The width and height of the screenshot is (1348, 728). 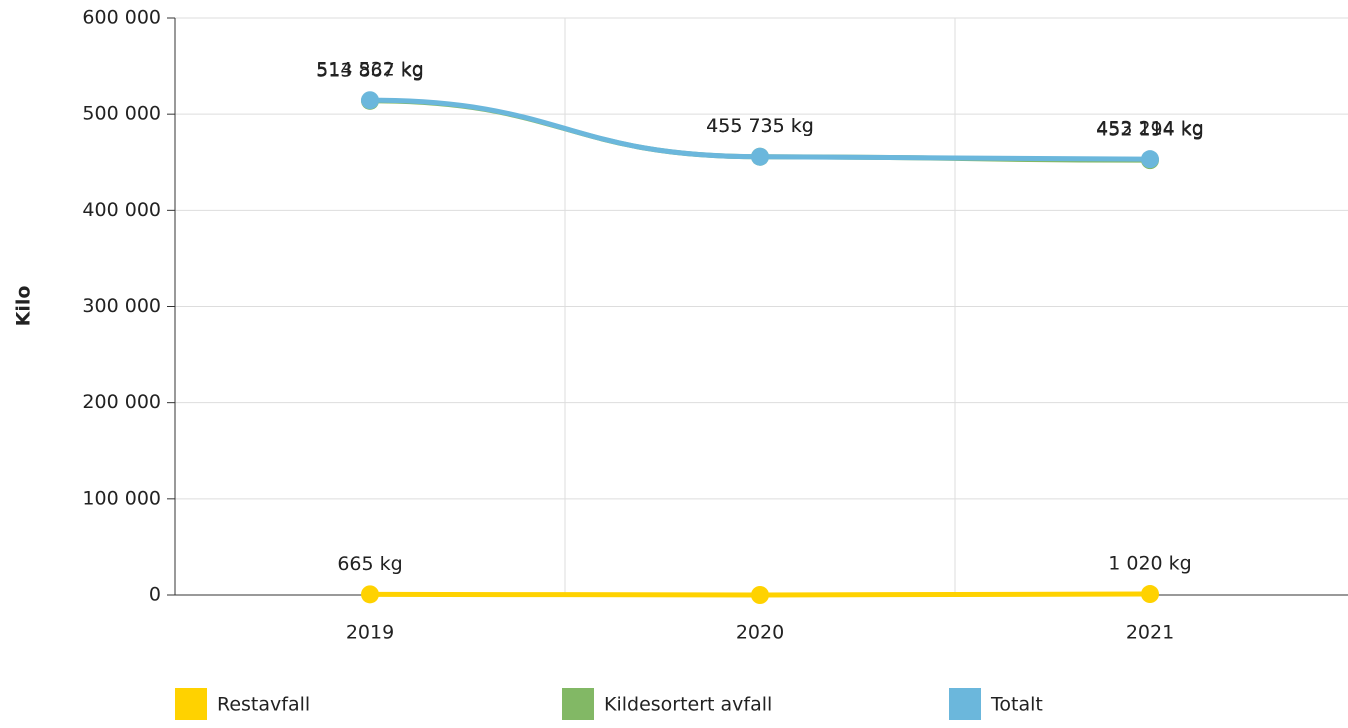 I want to click on y-tick-label: 400 000, so click(x=121, y=210).